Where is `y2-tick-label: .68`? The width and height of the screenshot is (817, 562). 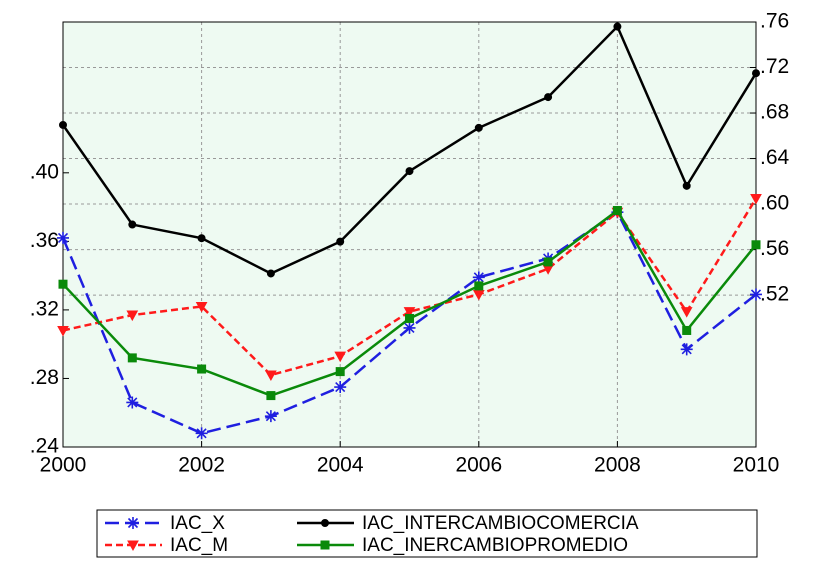 y2-tick-label: .68 is located at coordinates (774, 112).